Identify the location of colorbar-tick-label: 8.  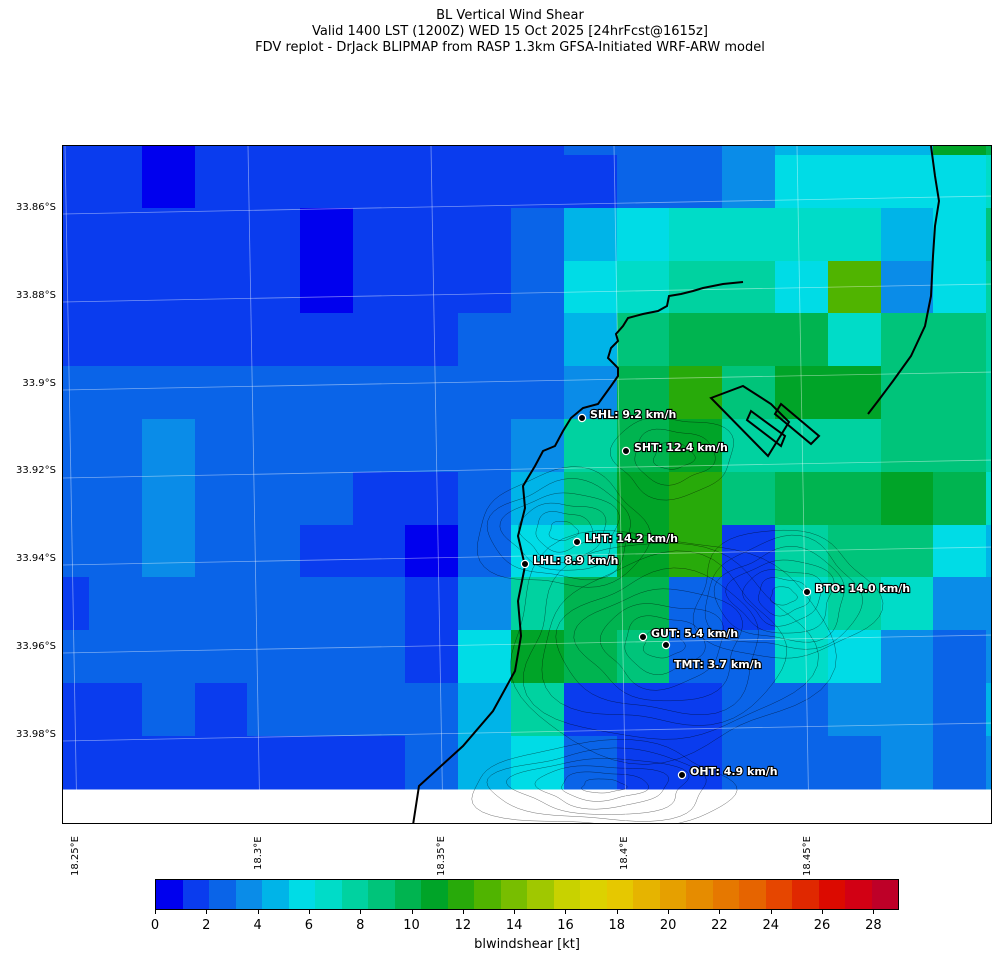
(360, 925).